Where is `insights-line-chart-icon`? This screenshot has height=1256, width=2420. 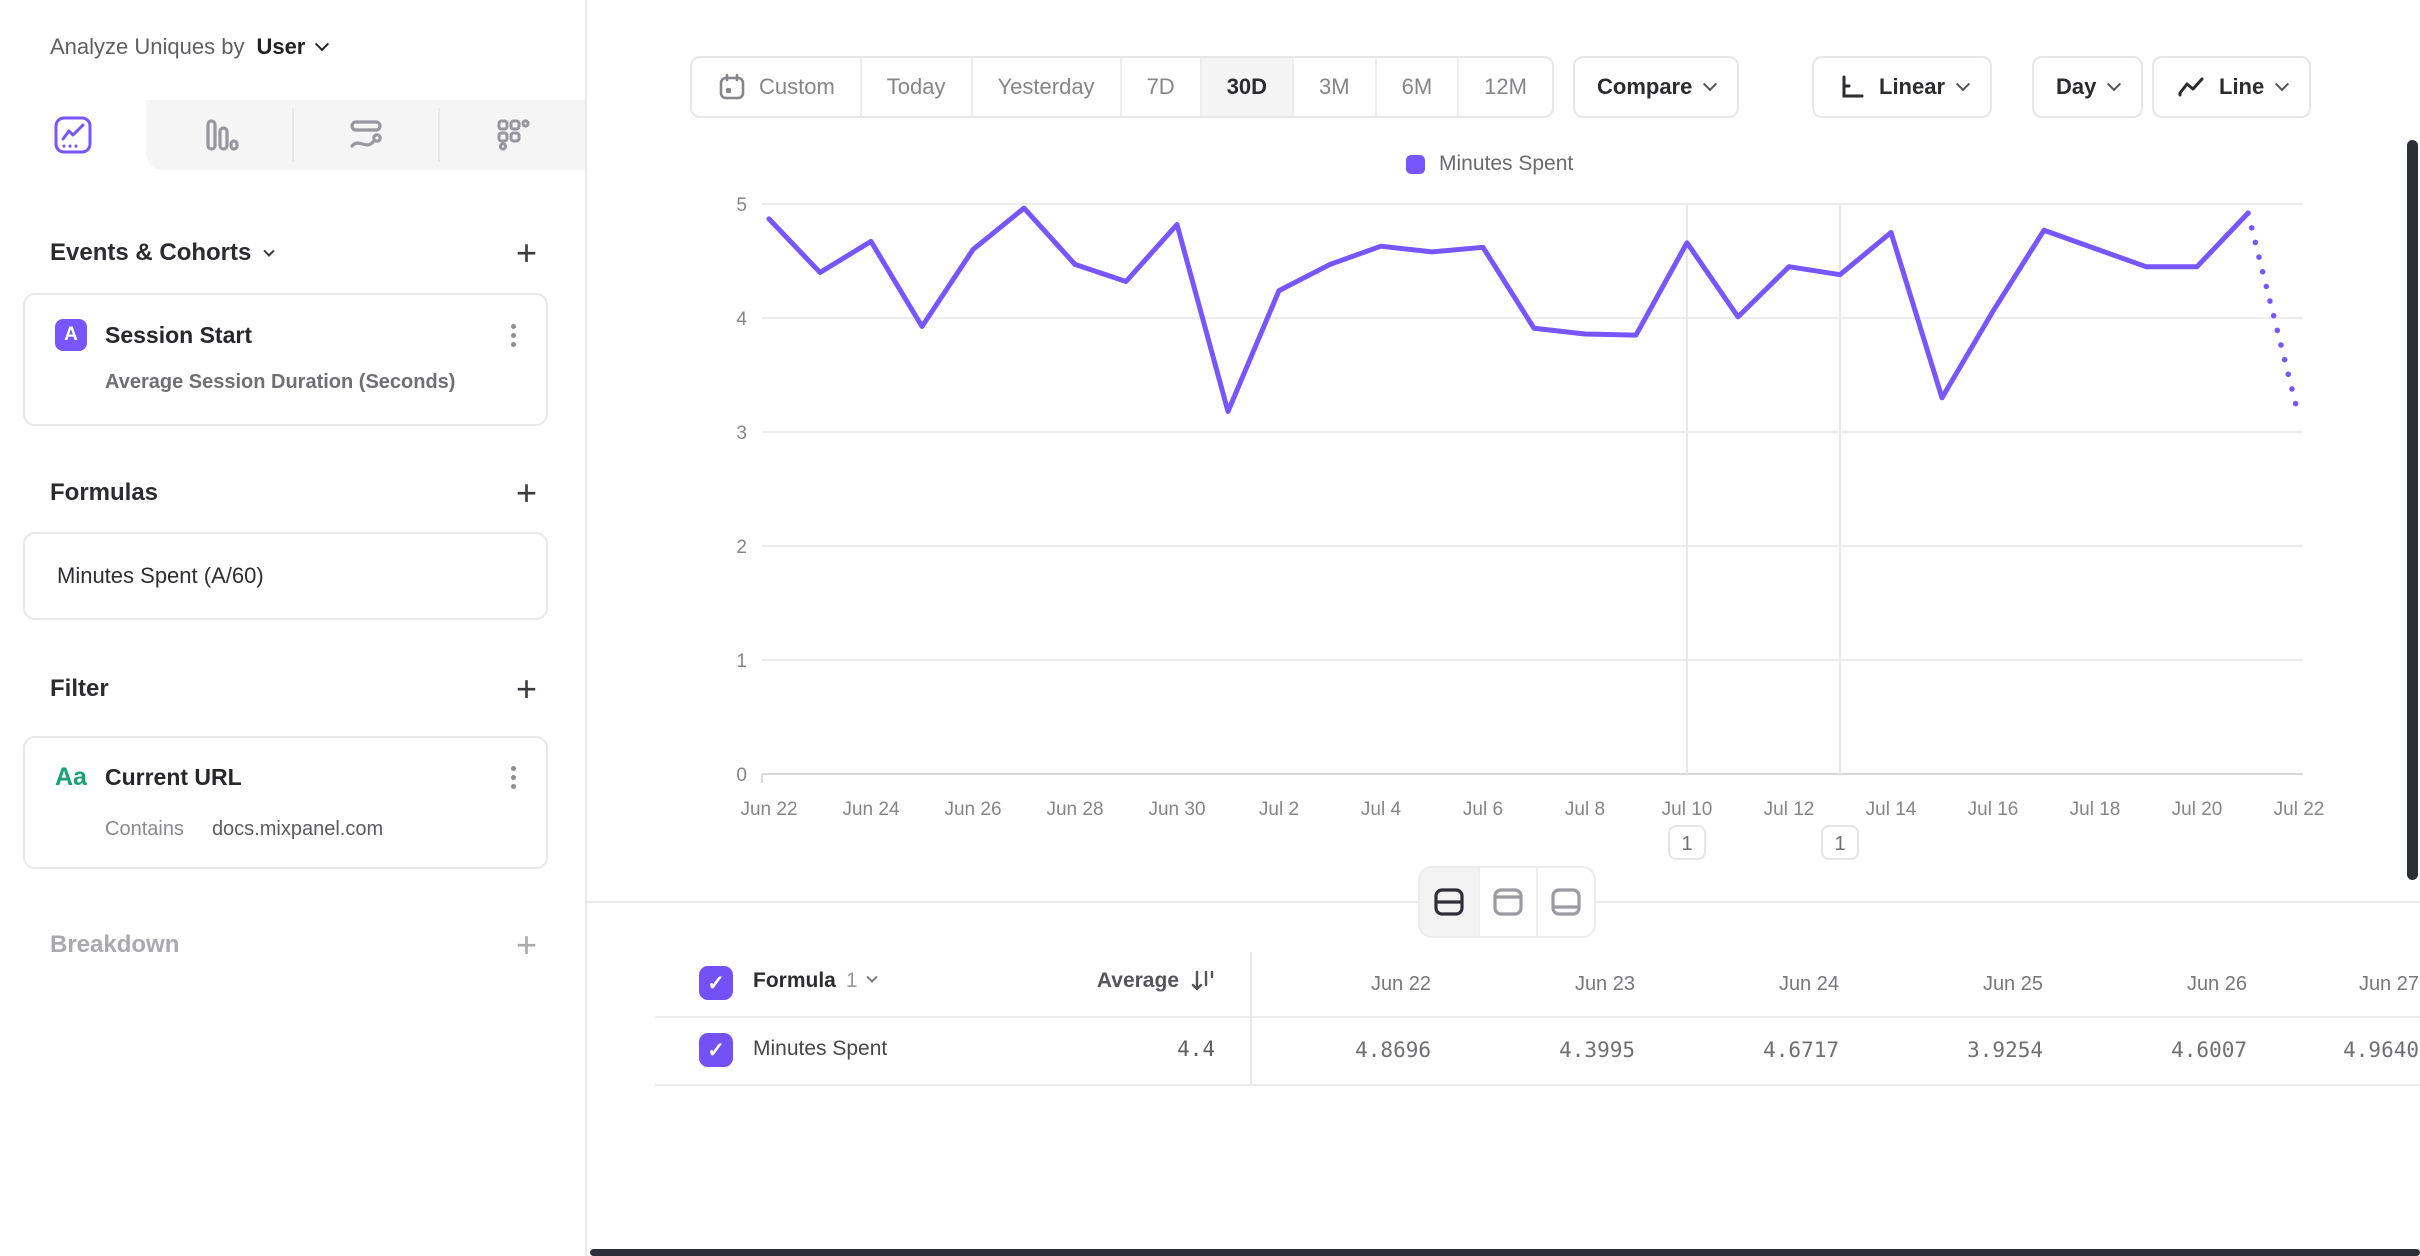 insights-line-chart-icon is located at coordinates (73, 135).